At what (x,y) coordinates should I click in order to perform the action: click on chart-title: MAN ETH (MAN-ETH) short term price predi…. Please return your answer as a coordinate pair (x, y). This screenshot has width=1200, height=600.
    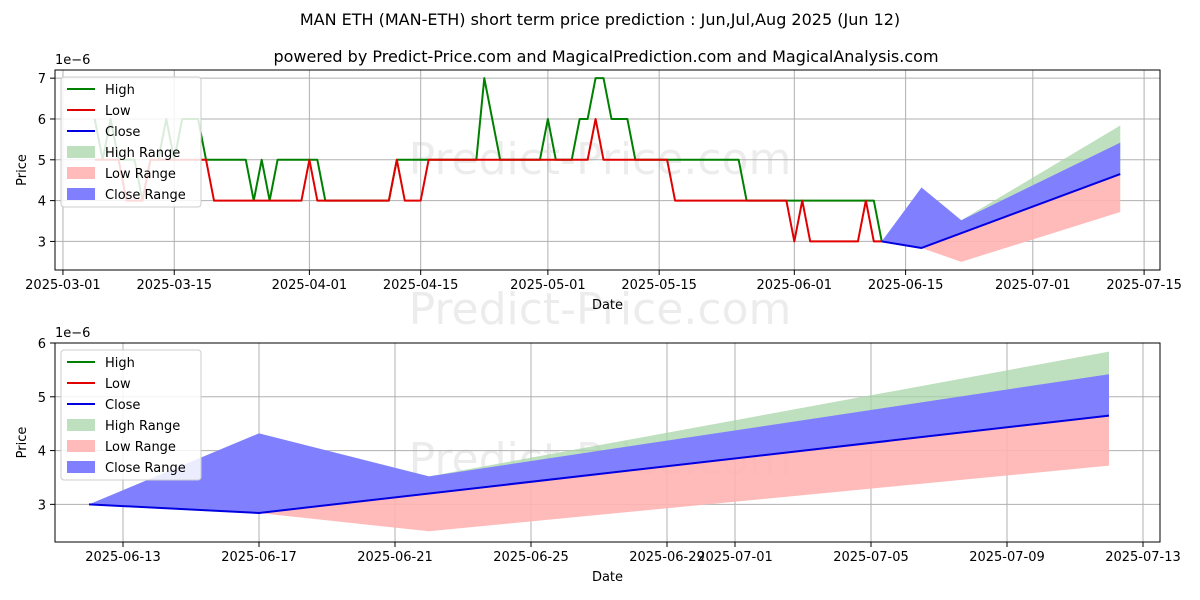
    Looking at the image, I should click on (600, 19).